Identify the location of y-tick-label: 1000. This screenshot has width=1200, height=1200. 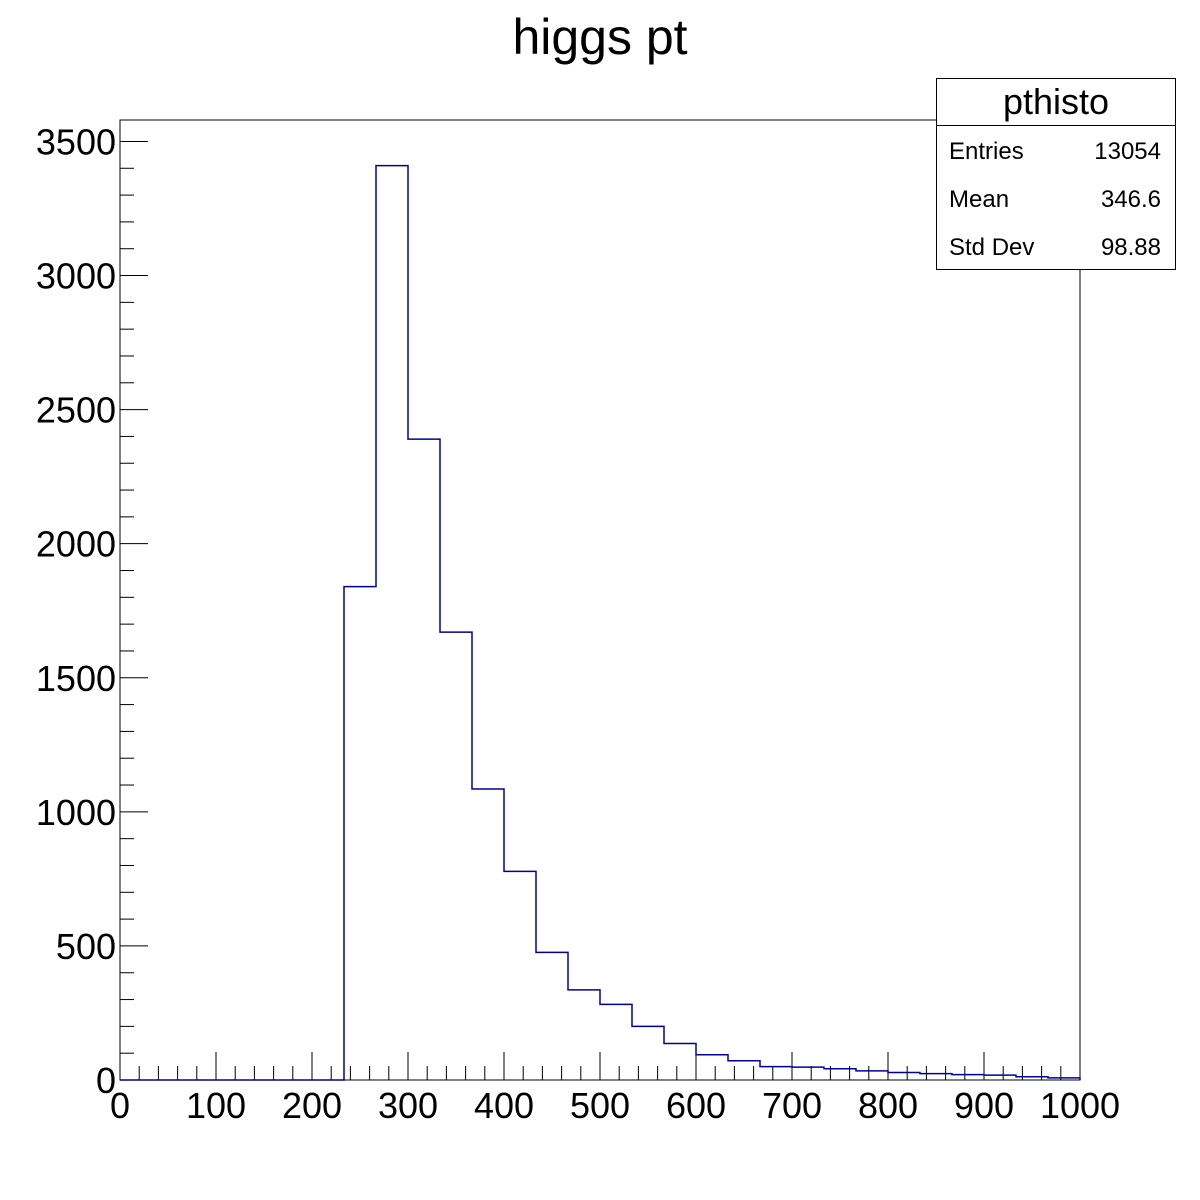
(76, 812).